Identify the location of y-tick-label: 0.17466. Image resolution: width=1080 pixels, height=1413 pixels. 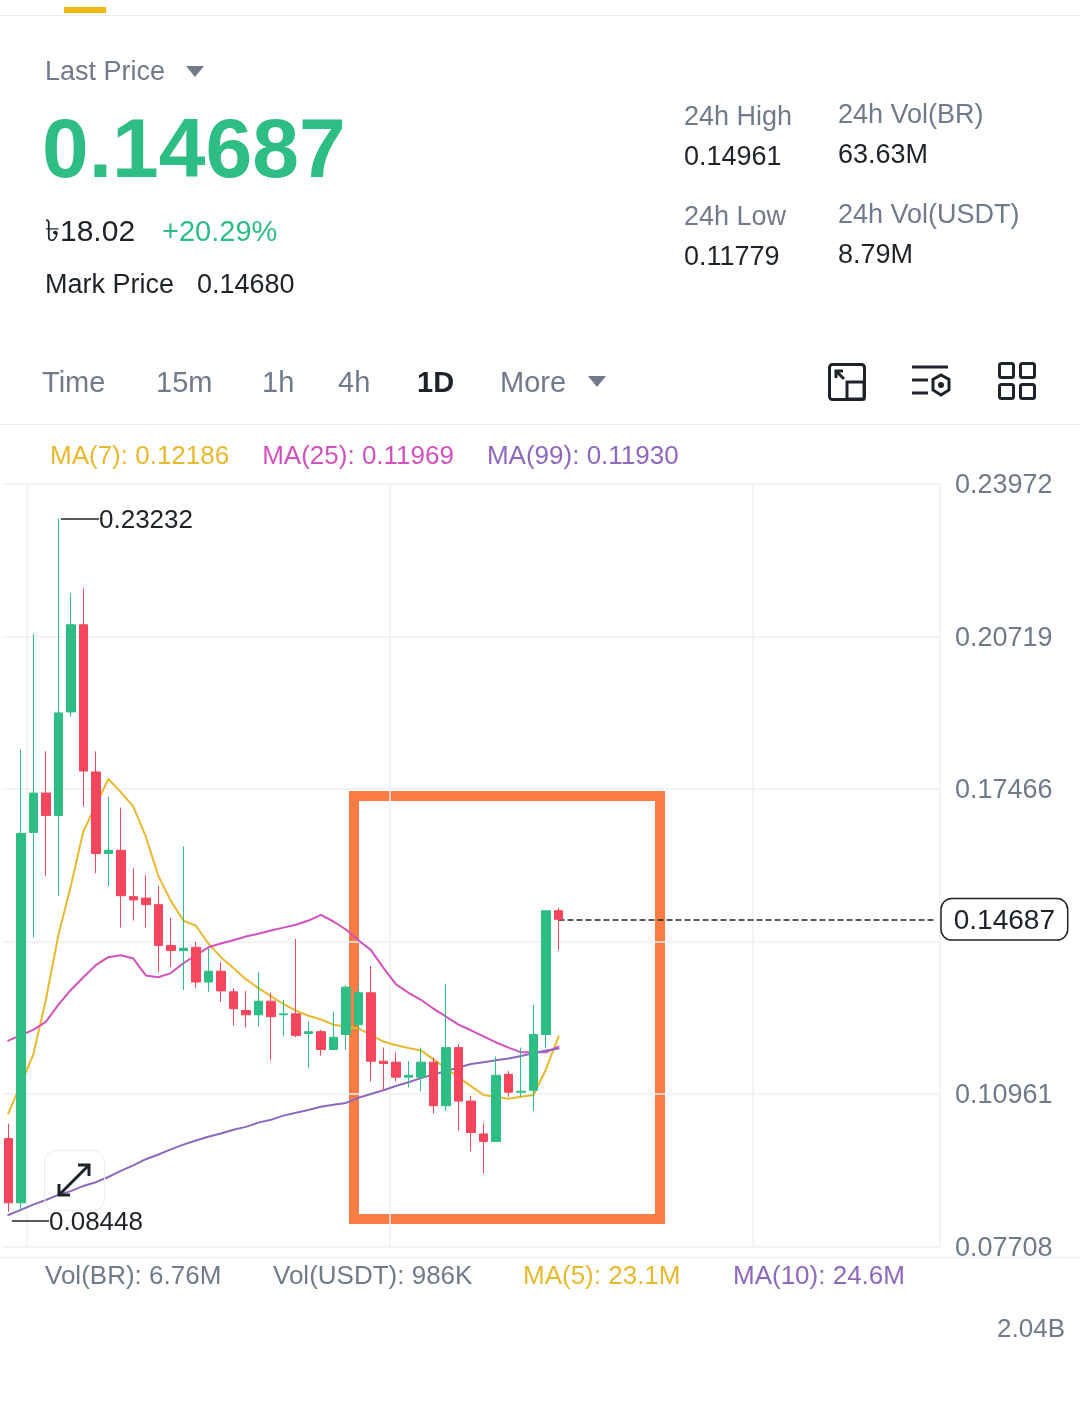
(1004, 789).